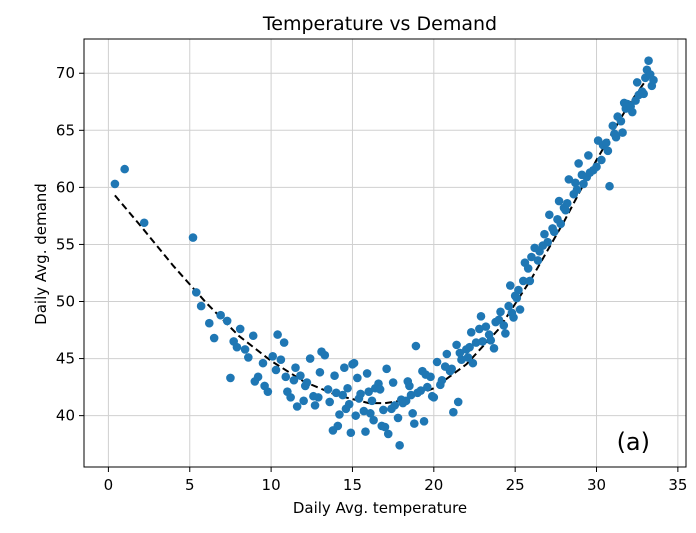 The width and height of the screenshot is (696, 533). I want to click on y-tick-label: 65, so click(65, 130).